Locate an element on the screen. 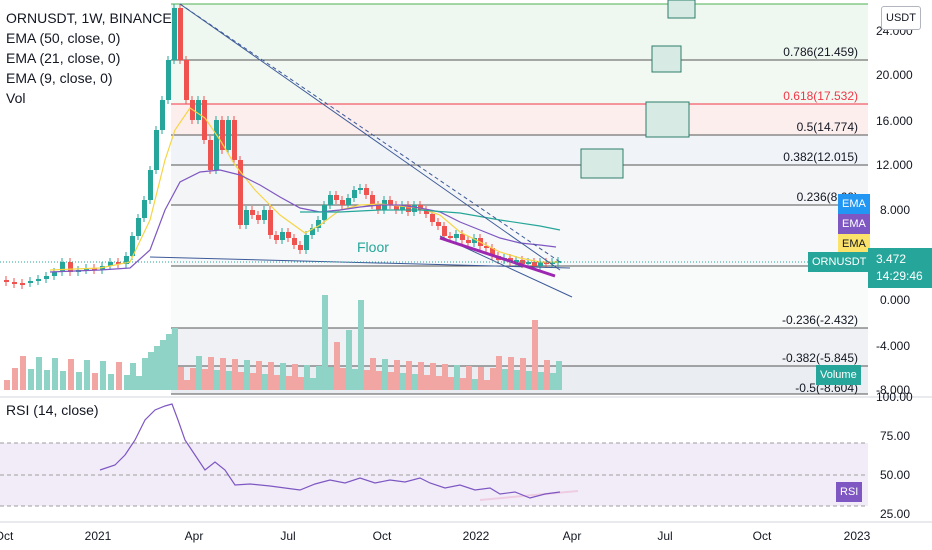 Image resolution: width=932 pixels, height=550 pixels. rsi-line is located at coordinates (330, 451).